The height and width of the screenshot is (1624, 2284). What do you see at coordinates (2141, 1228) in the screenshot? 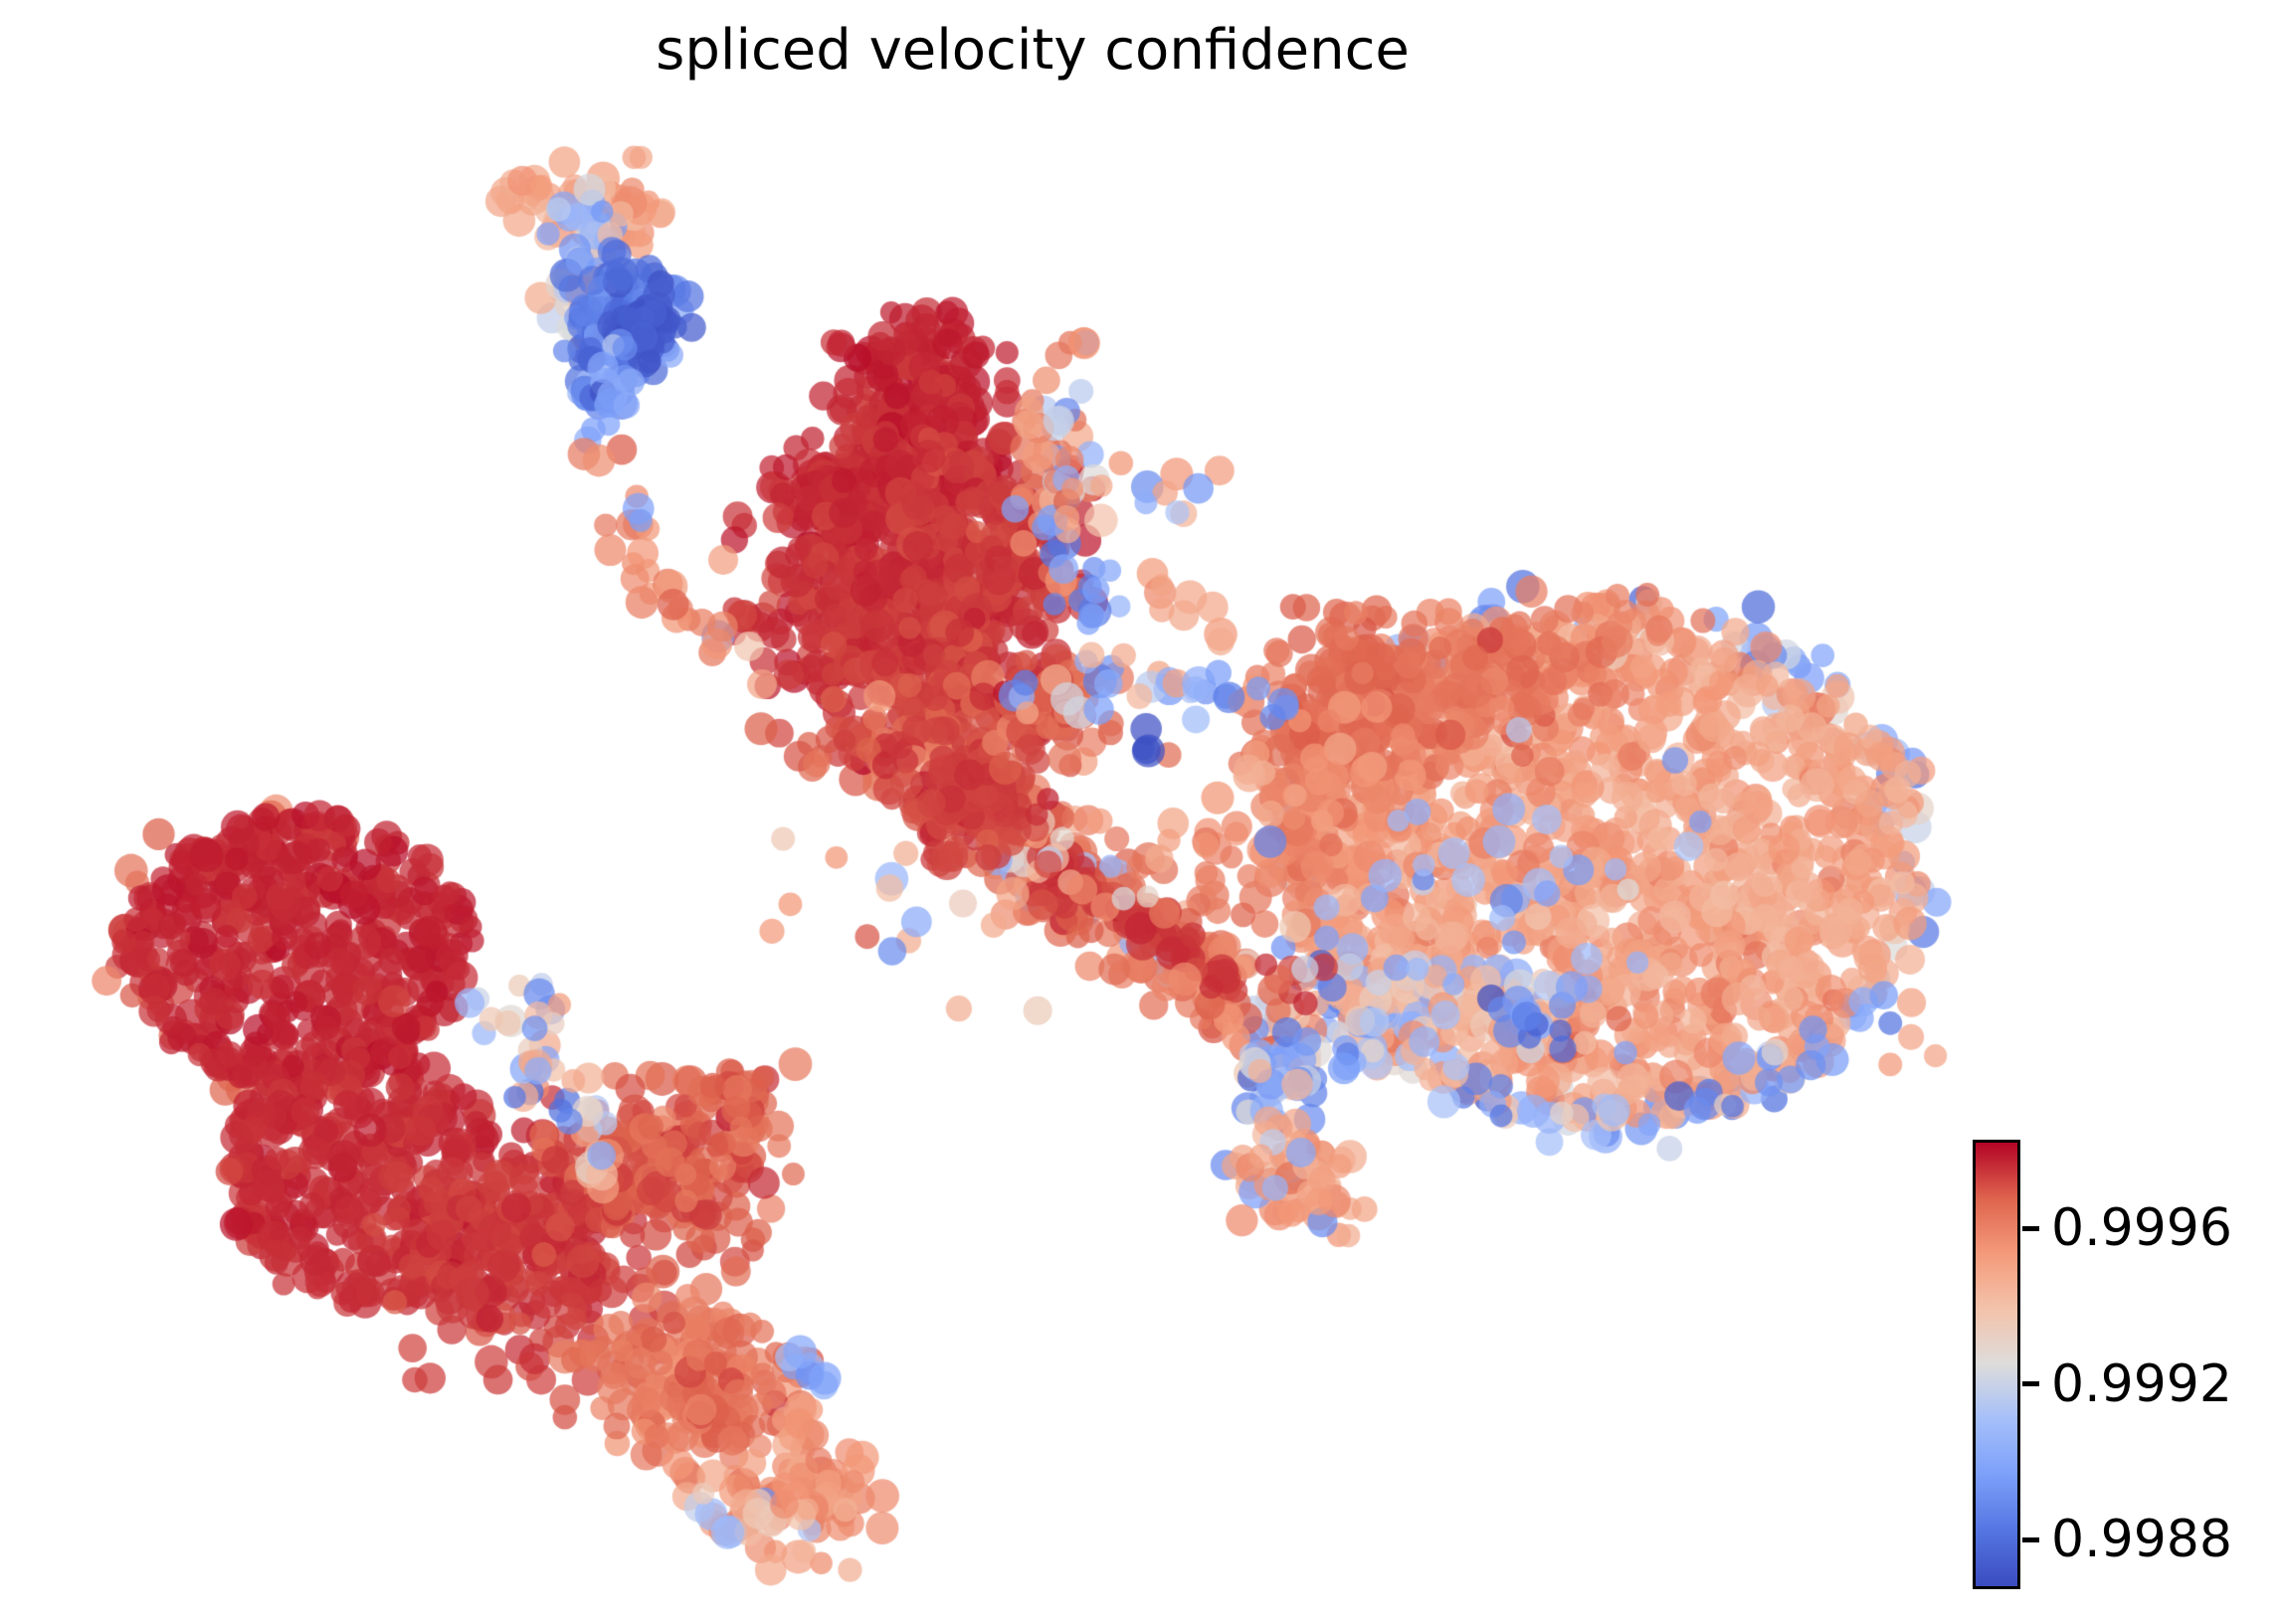
I see `colorbar-tick-label-0: 0.9996` at bounding box center [2141, 1228].